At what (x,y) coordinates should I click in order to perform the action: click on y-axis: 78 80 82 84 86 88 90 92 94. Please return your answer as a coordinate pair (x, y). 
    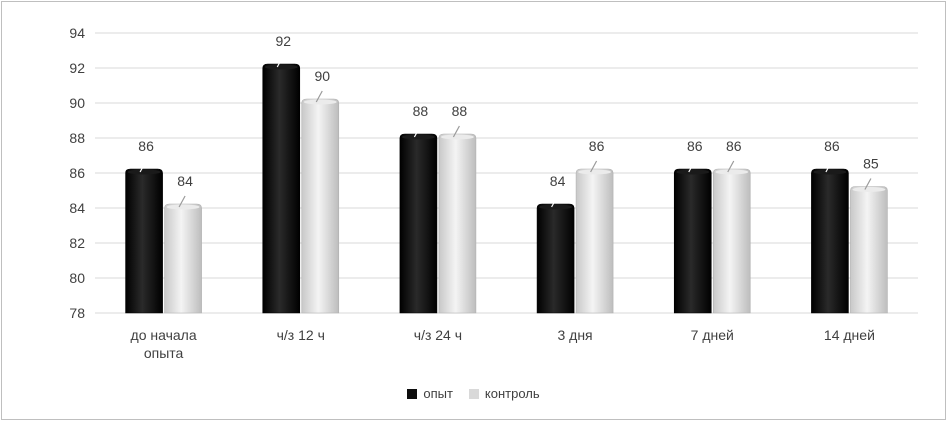
    Looking at the image, I should click on (77, 173).